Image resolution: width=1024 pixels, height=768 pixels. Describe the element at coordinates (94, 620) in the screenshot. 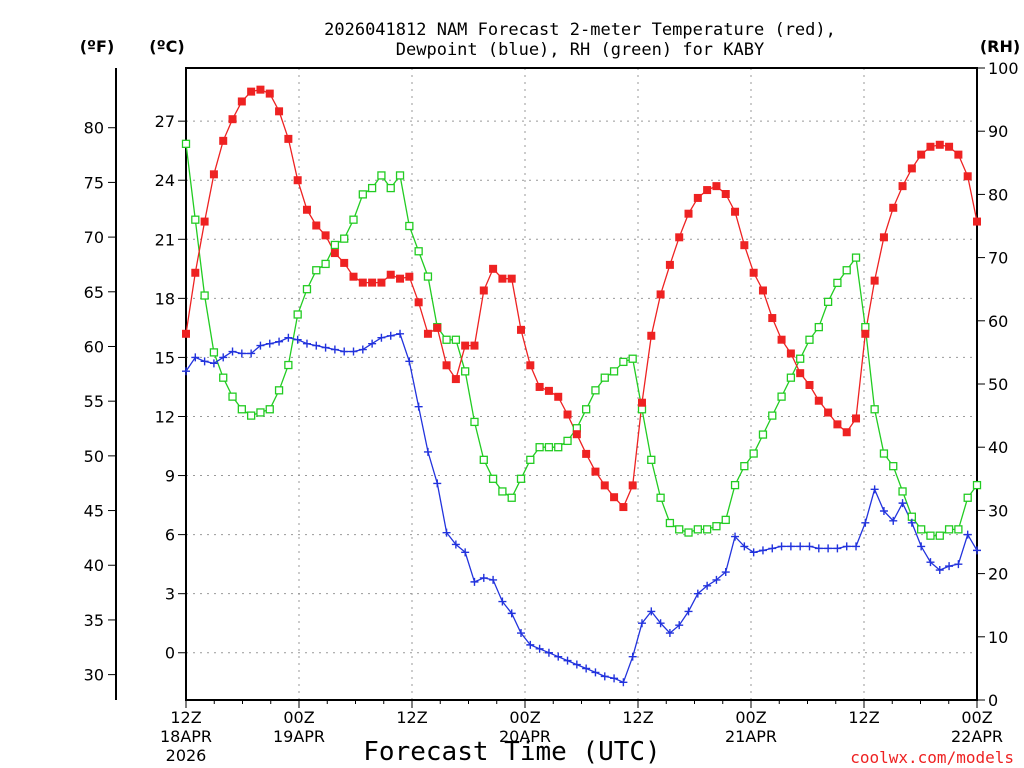

I see `fahrenheit-tick-label: 35` at that location.